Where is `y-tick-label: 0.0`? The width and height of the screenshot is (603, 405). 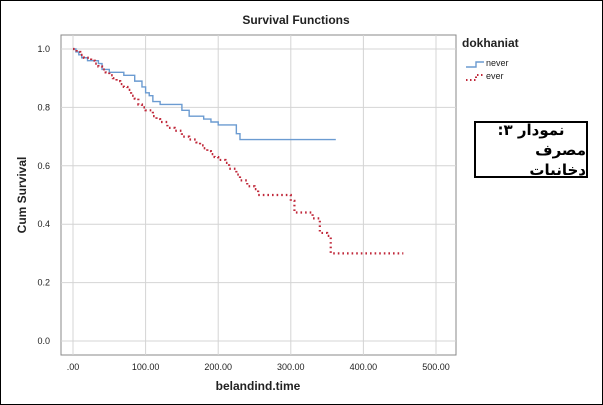 y-tick-label: 0.0 is located at coordinates (43, 341).